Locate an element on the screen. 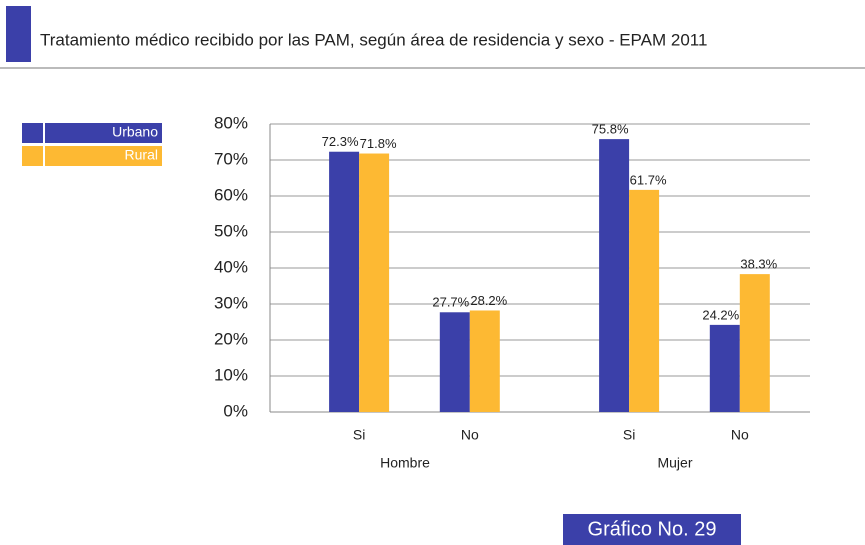  caption: Gráfico No. 29 is located at coordinates (652, 529).